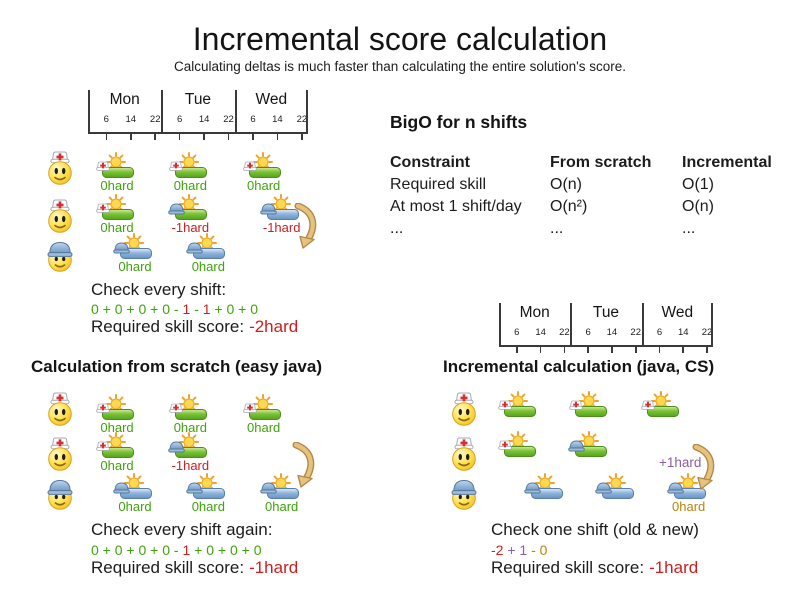 The image size is (800, 600). I want to click on score-label: Required skill score:, so click(168, 567).